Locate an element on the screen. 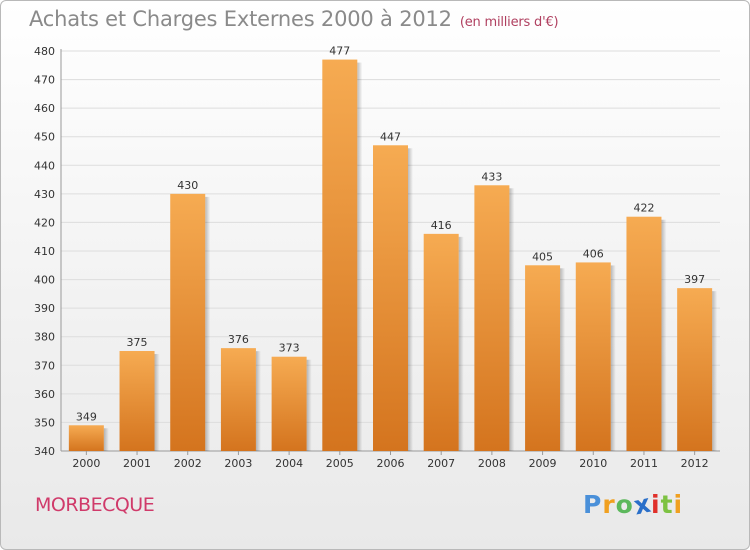 The width and height of the screenshot is (750, 550). x-tick-label: 2011 is located at coordinates (644, 463).